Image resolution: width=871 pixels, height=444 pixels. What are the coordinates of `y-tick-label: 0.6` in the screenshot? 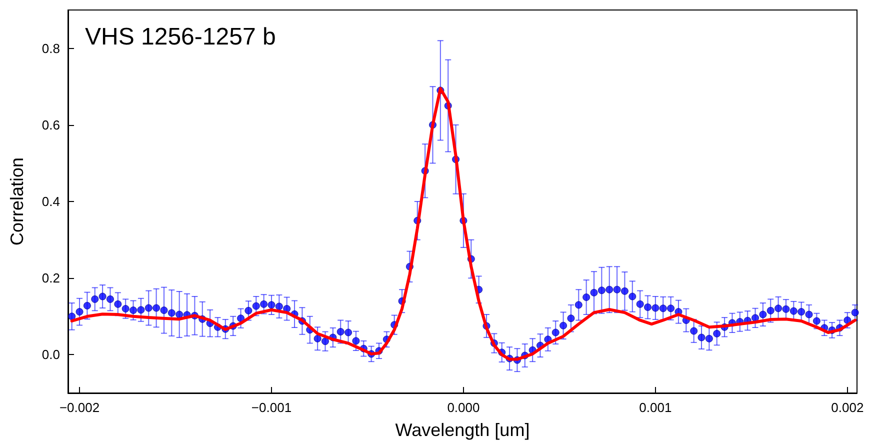 It's located at (51, 124).